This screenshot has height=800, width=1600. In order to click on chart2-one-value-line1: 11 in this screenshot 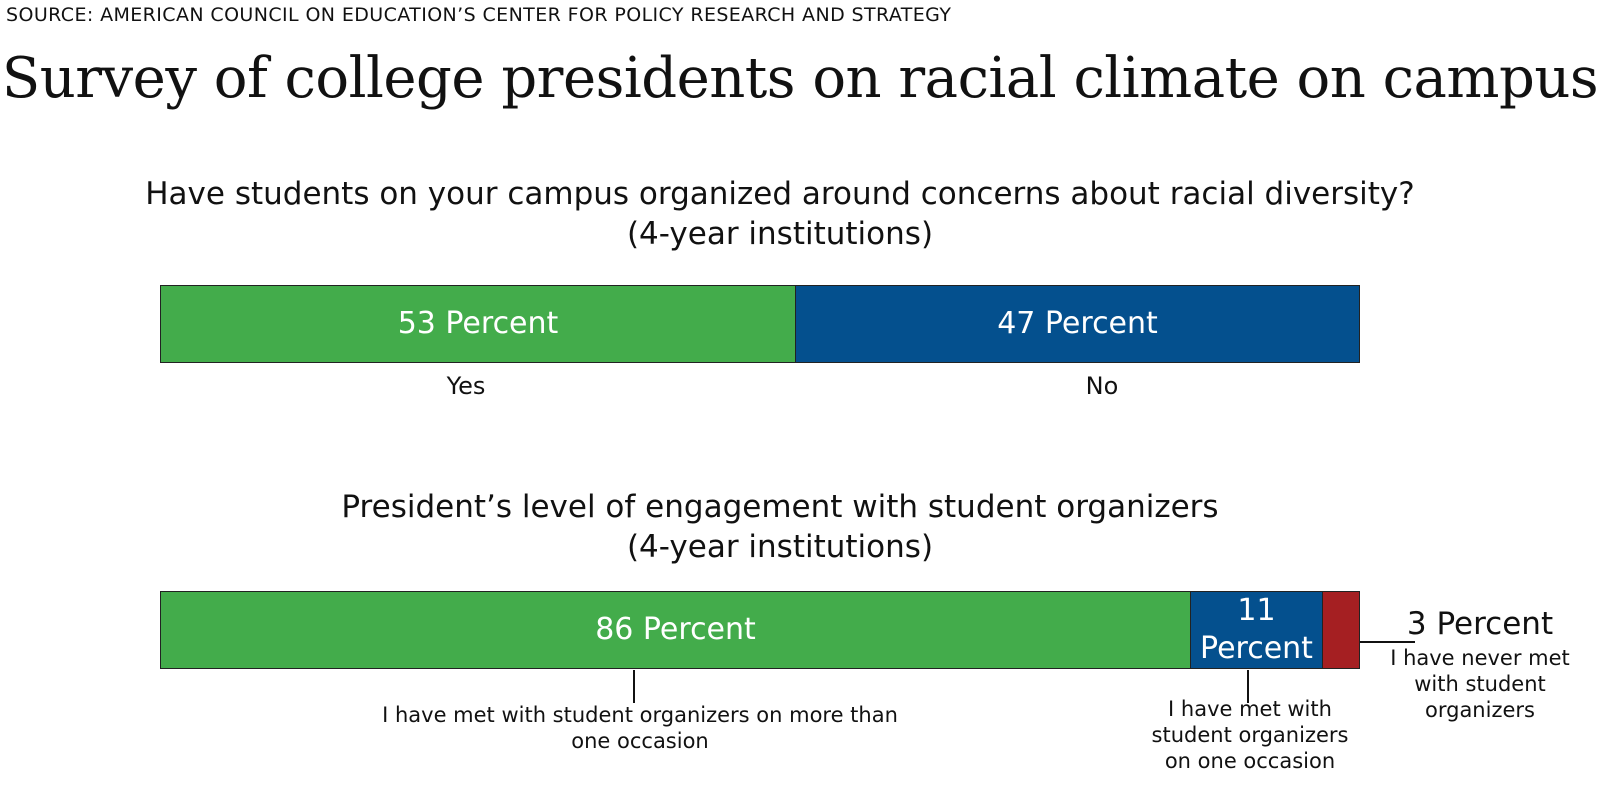, I will do `click(1256, 610)`.